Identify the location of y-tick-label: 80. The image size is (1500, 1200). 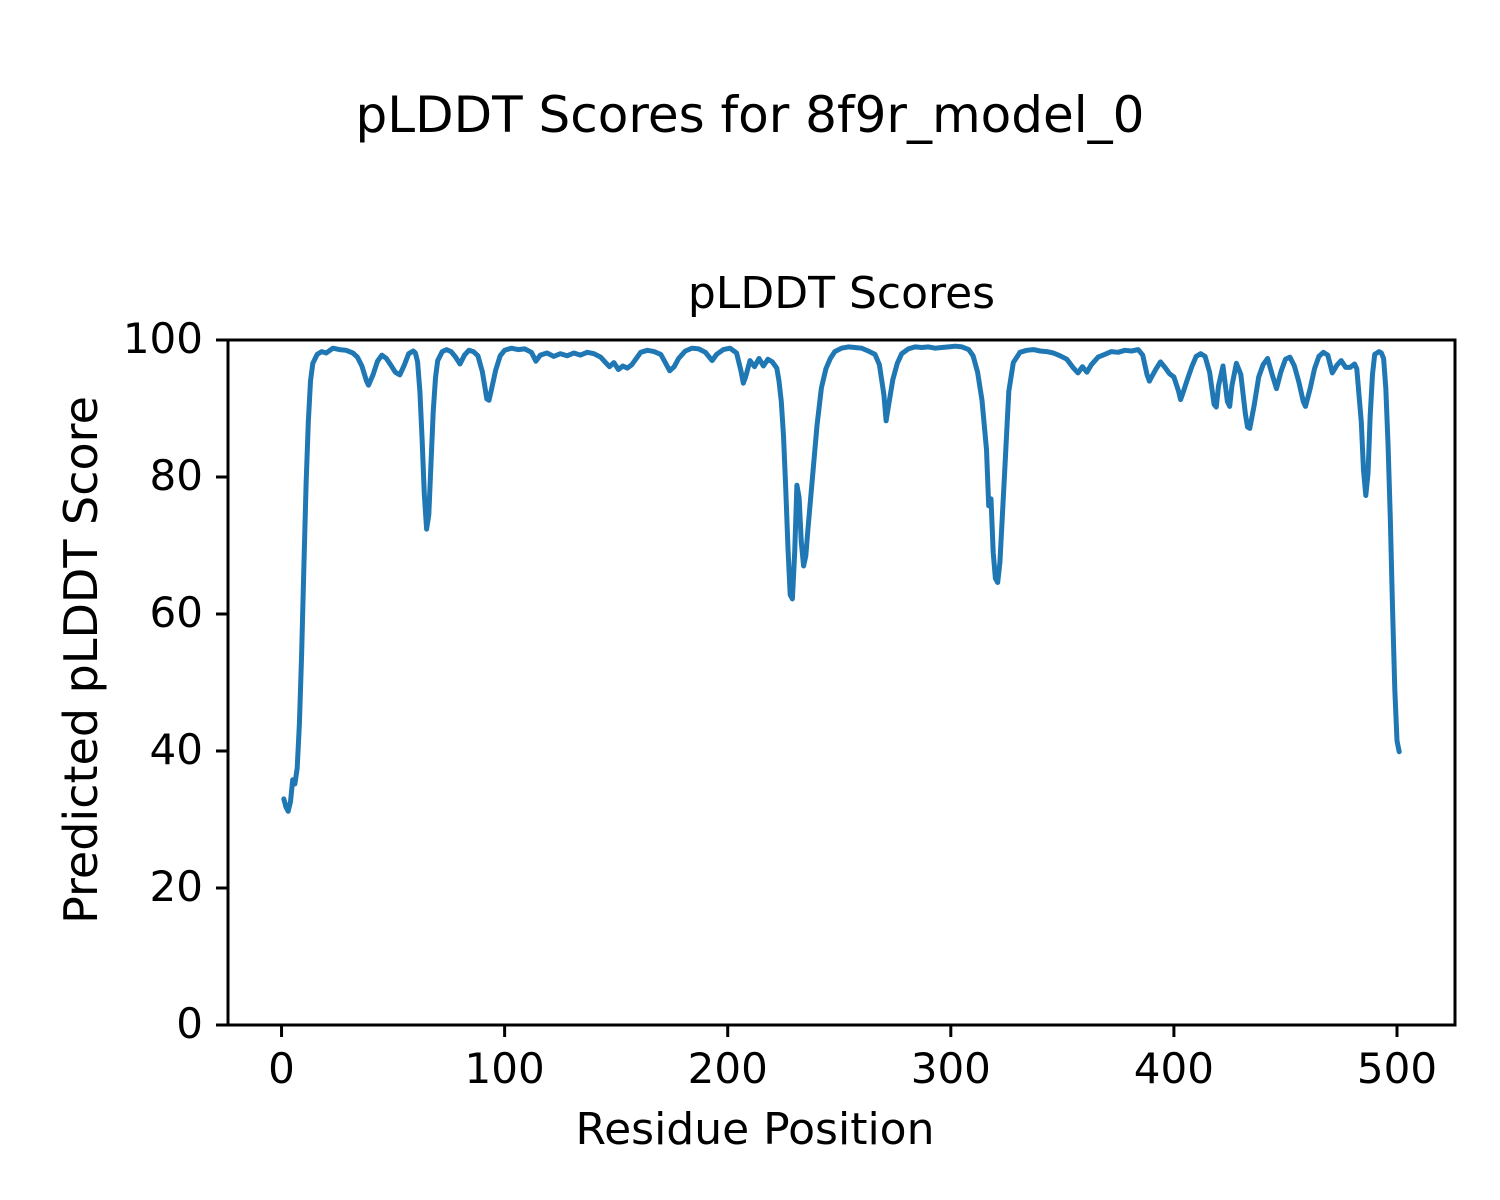
(176, 475).